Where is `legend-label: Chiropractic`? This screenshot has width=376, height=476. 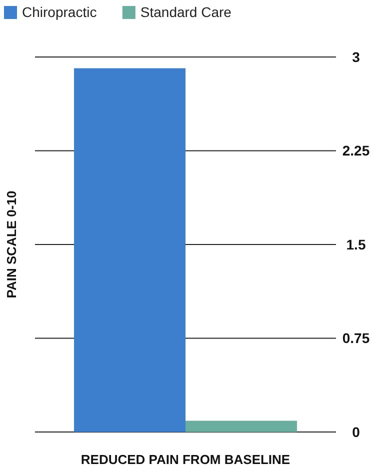 legend-label: Chiropractic is located at coordinates (59, 12).